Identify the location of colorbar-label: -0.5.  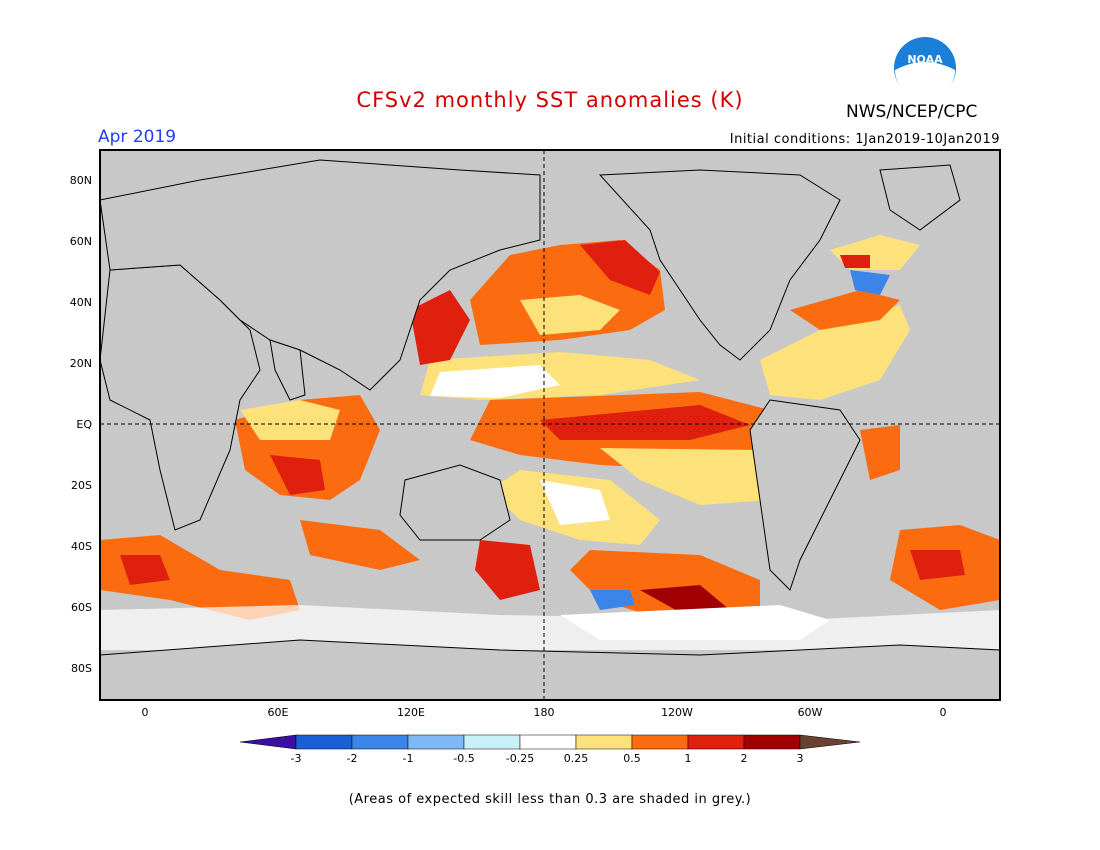
(463, 758).